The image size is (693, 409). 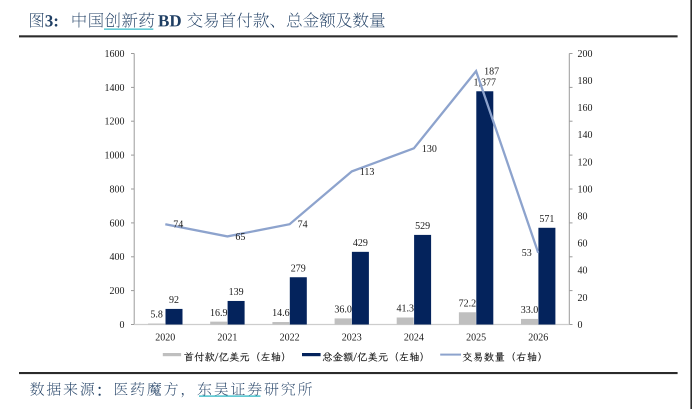 What do you see at coordinates (290, 338) in the screenshot?
I see `svg-text: 2022` at bounding box center [290, 338].